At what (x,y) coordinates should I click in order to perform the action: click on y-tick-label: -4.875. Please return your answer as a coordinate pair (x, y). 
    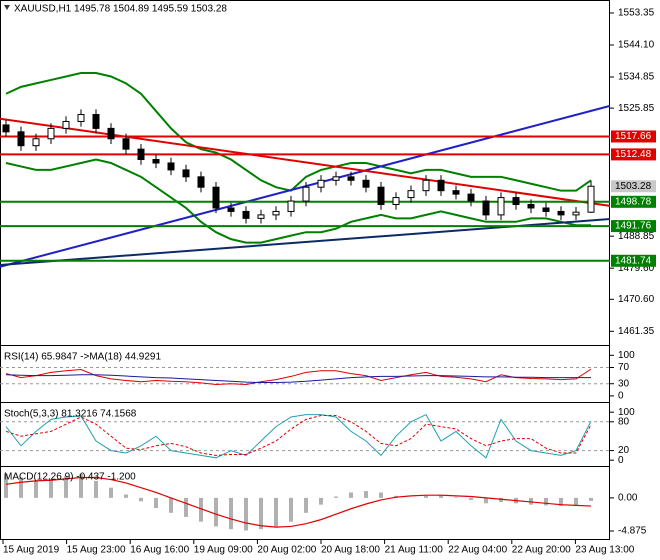
    Looking at the image, I should click on (632, 531).